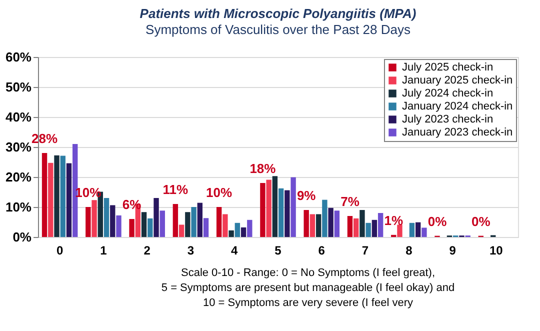  What do you see at coordinates (308, 288) in the screenshot?
I see `text: 5 = Symptoms are present but manageable (I feel okay) and` at bounding box center [308, 288].